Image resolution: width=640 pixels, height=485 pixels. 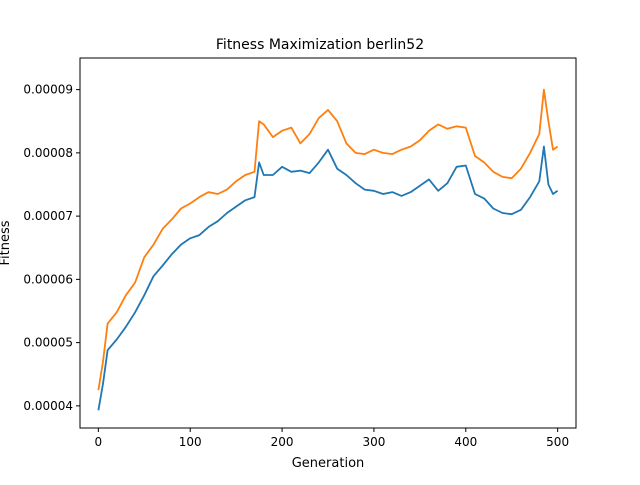 What do you see at coordinates (190, 442) in the screenshot?
I see `x-tick-label: 100` at bounding box center [190, 442].